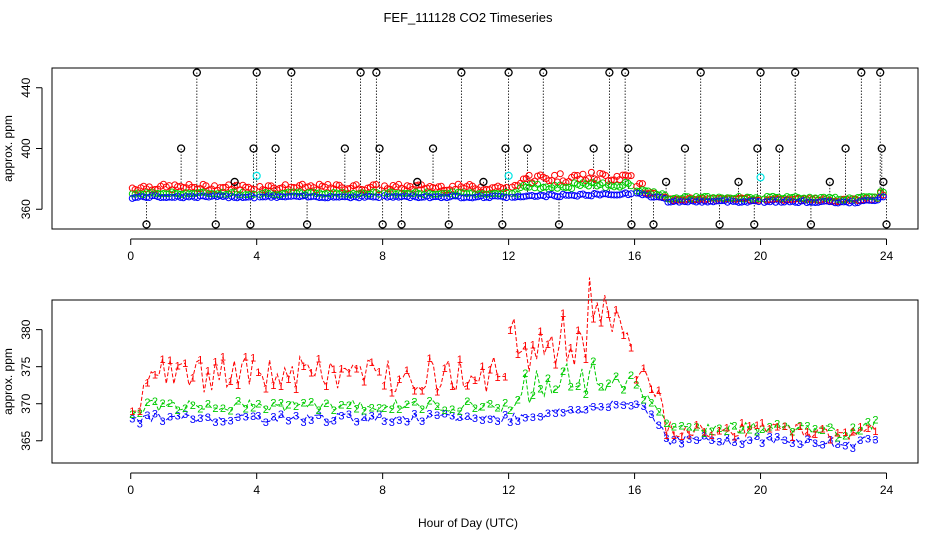  What do you see at coordinates (256, 175) in the screenshot?
I see `cyan-point` at bounding box center [256, 175].